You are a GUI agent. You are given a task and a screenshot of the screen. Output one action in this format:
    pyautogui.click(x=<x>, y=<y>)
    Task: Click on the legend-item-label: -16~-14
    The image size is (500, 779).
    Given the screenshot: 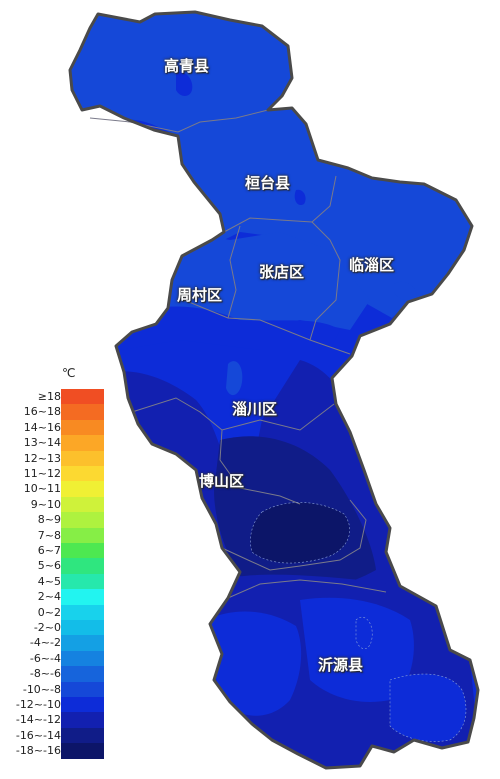 What is the action you would take?
    pyautogui.click(x=38, y=735)
    